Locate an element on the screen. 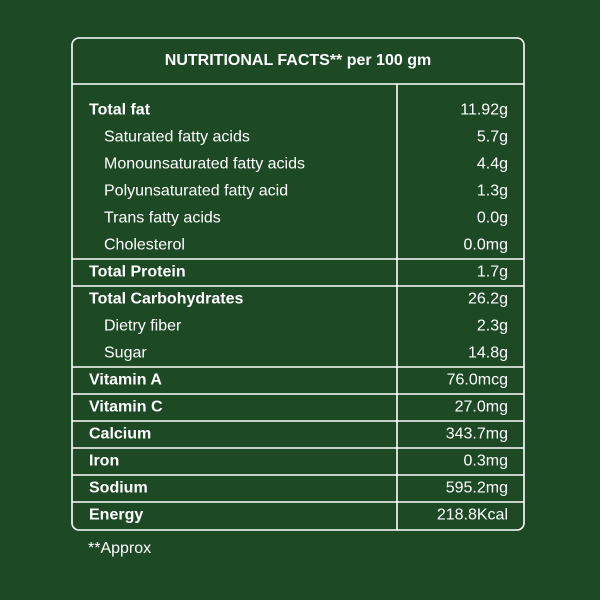  item-label: Cholesterol is located at coordinates (144, 245).